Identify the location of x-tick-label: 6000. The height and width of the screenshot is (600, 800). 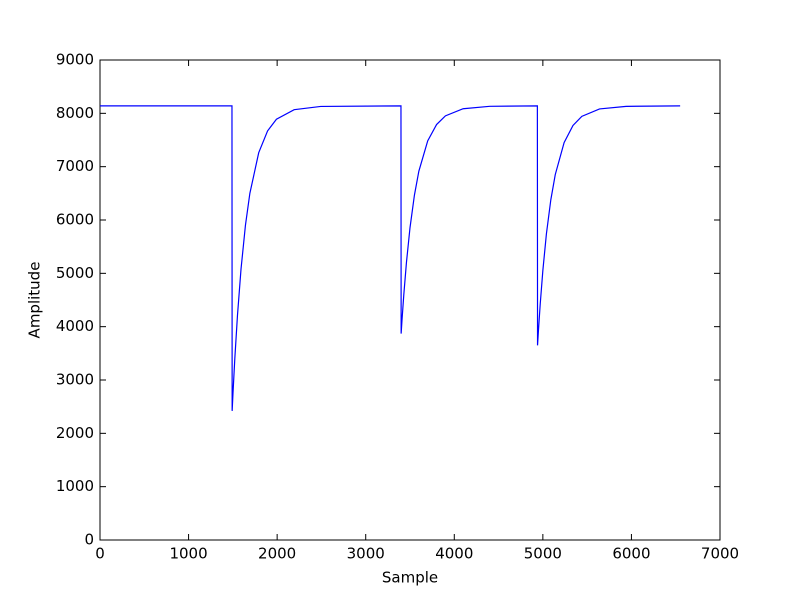
(631, 554).